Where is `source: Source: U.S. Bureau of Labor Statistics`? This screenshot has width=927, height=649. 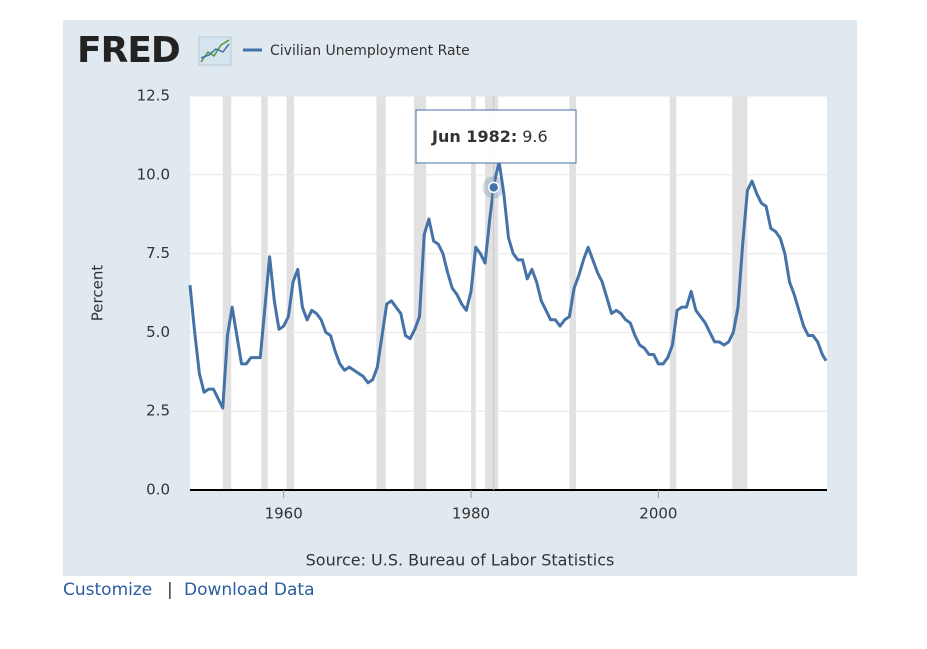
source: Source: U.S. Bureau of Labor Statistics is located at coordinates (460, 560).